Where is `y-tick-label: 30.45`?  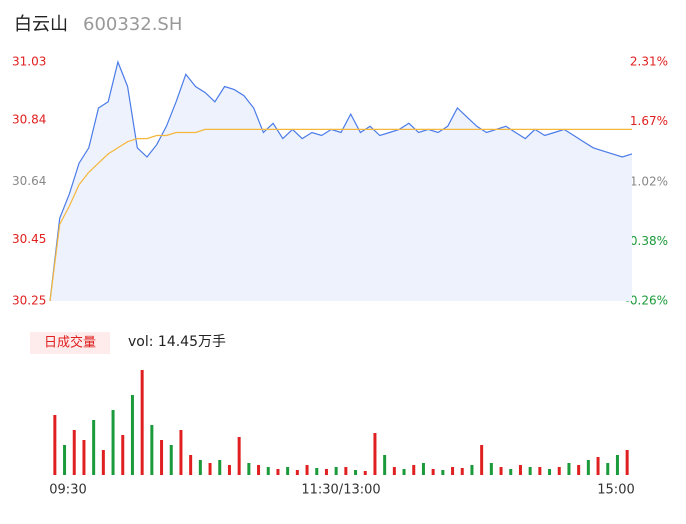
y-tick-label: 30.45 is located at coordinates (29, 239).